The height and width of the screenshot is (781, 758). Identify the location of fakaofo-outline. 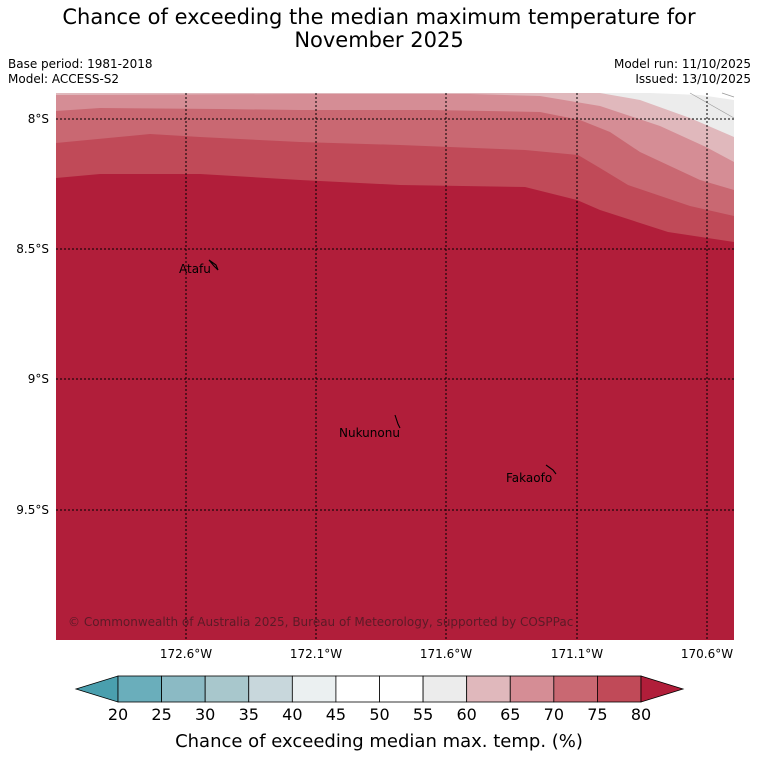
(551, 469).